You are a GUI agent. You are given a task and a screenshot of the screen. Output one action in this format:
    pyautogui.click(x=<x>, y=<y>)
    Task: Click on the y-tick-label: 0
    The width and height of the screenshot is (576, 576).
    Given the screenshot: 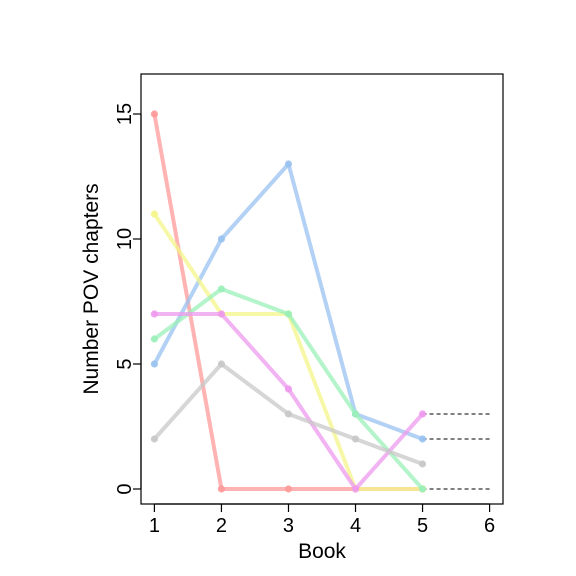 What is the action you would take?
    pyautogui.click(x=125, y=488)
    